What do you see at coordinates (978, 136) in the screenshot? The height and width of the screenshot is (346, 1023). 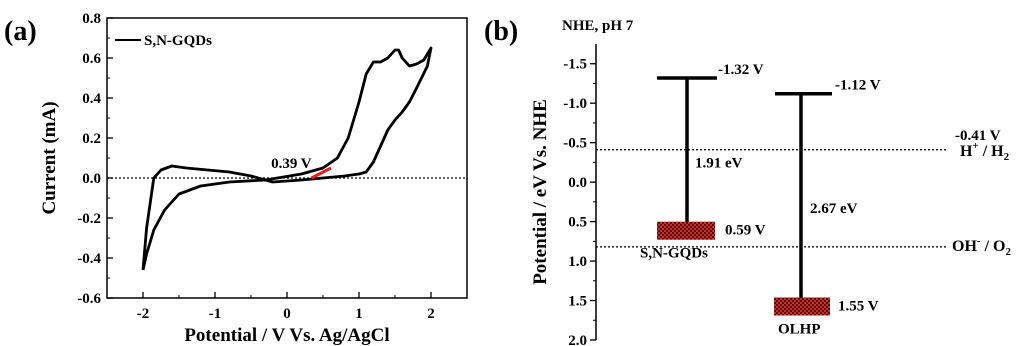 I see `h2-reference-value: -0.41 V` at bounding box center [978, 136].